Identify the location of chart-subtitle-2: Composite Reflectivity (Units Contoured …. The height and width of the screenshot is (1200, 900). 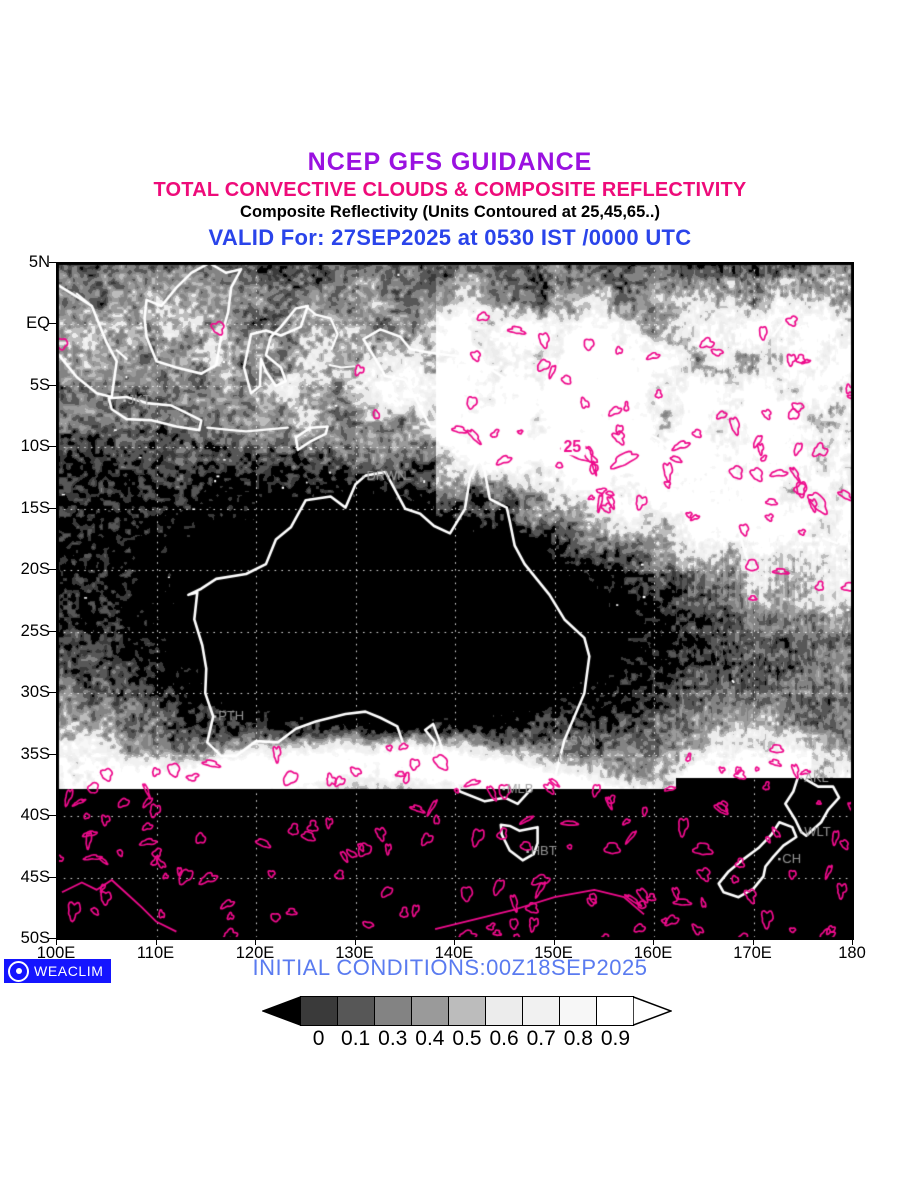
(450, 212).